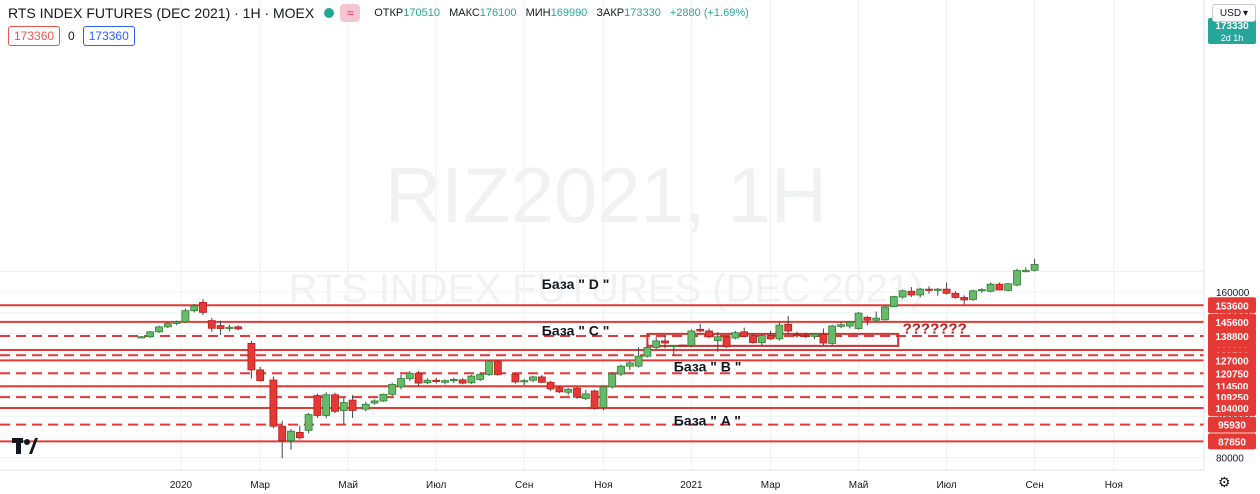 The height and width of the screenshot is (494, 1260). Describe the element at coordinates (603, 485) in the screenshot. I see `time-tick-label: Ноя` at that location.